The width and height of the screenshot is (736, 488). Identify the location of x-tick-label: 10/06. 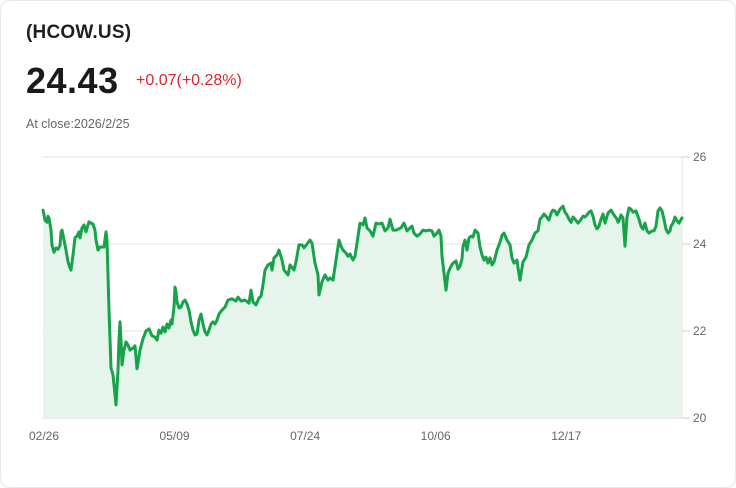
(436, 436).